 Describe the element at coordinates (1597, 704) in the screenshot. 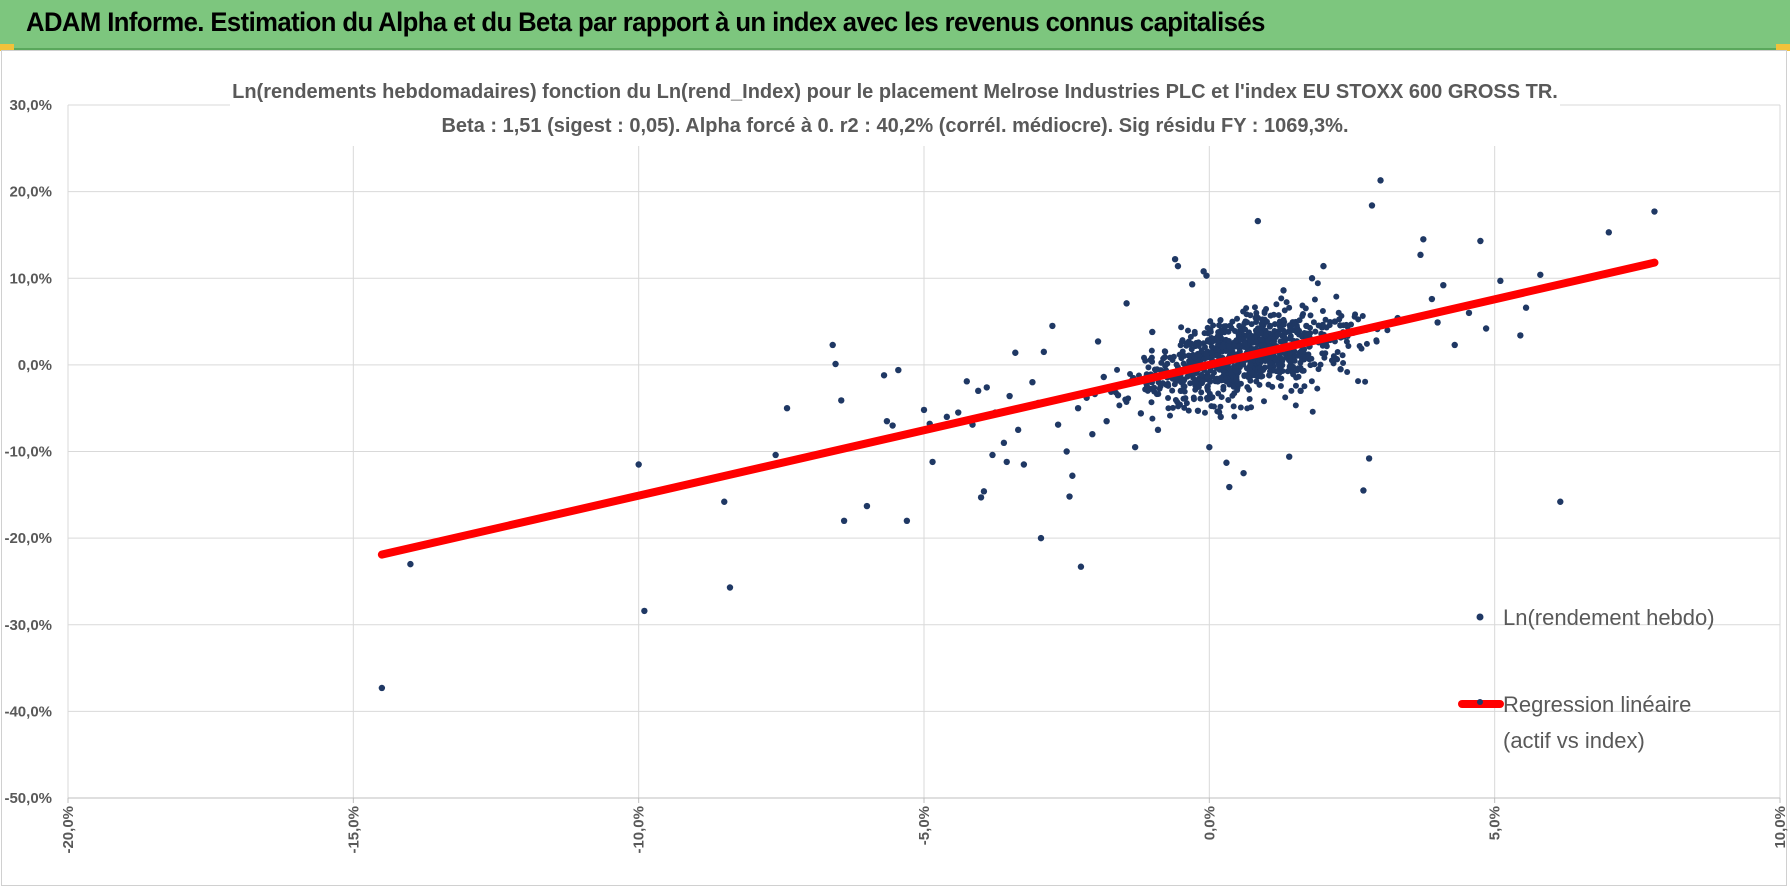

I see `legend-line-label-1: Regression linéaire` at that location.